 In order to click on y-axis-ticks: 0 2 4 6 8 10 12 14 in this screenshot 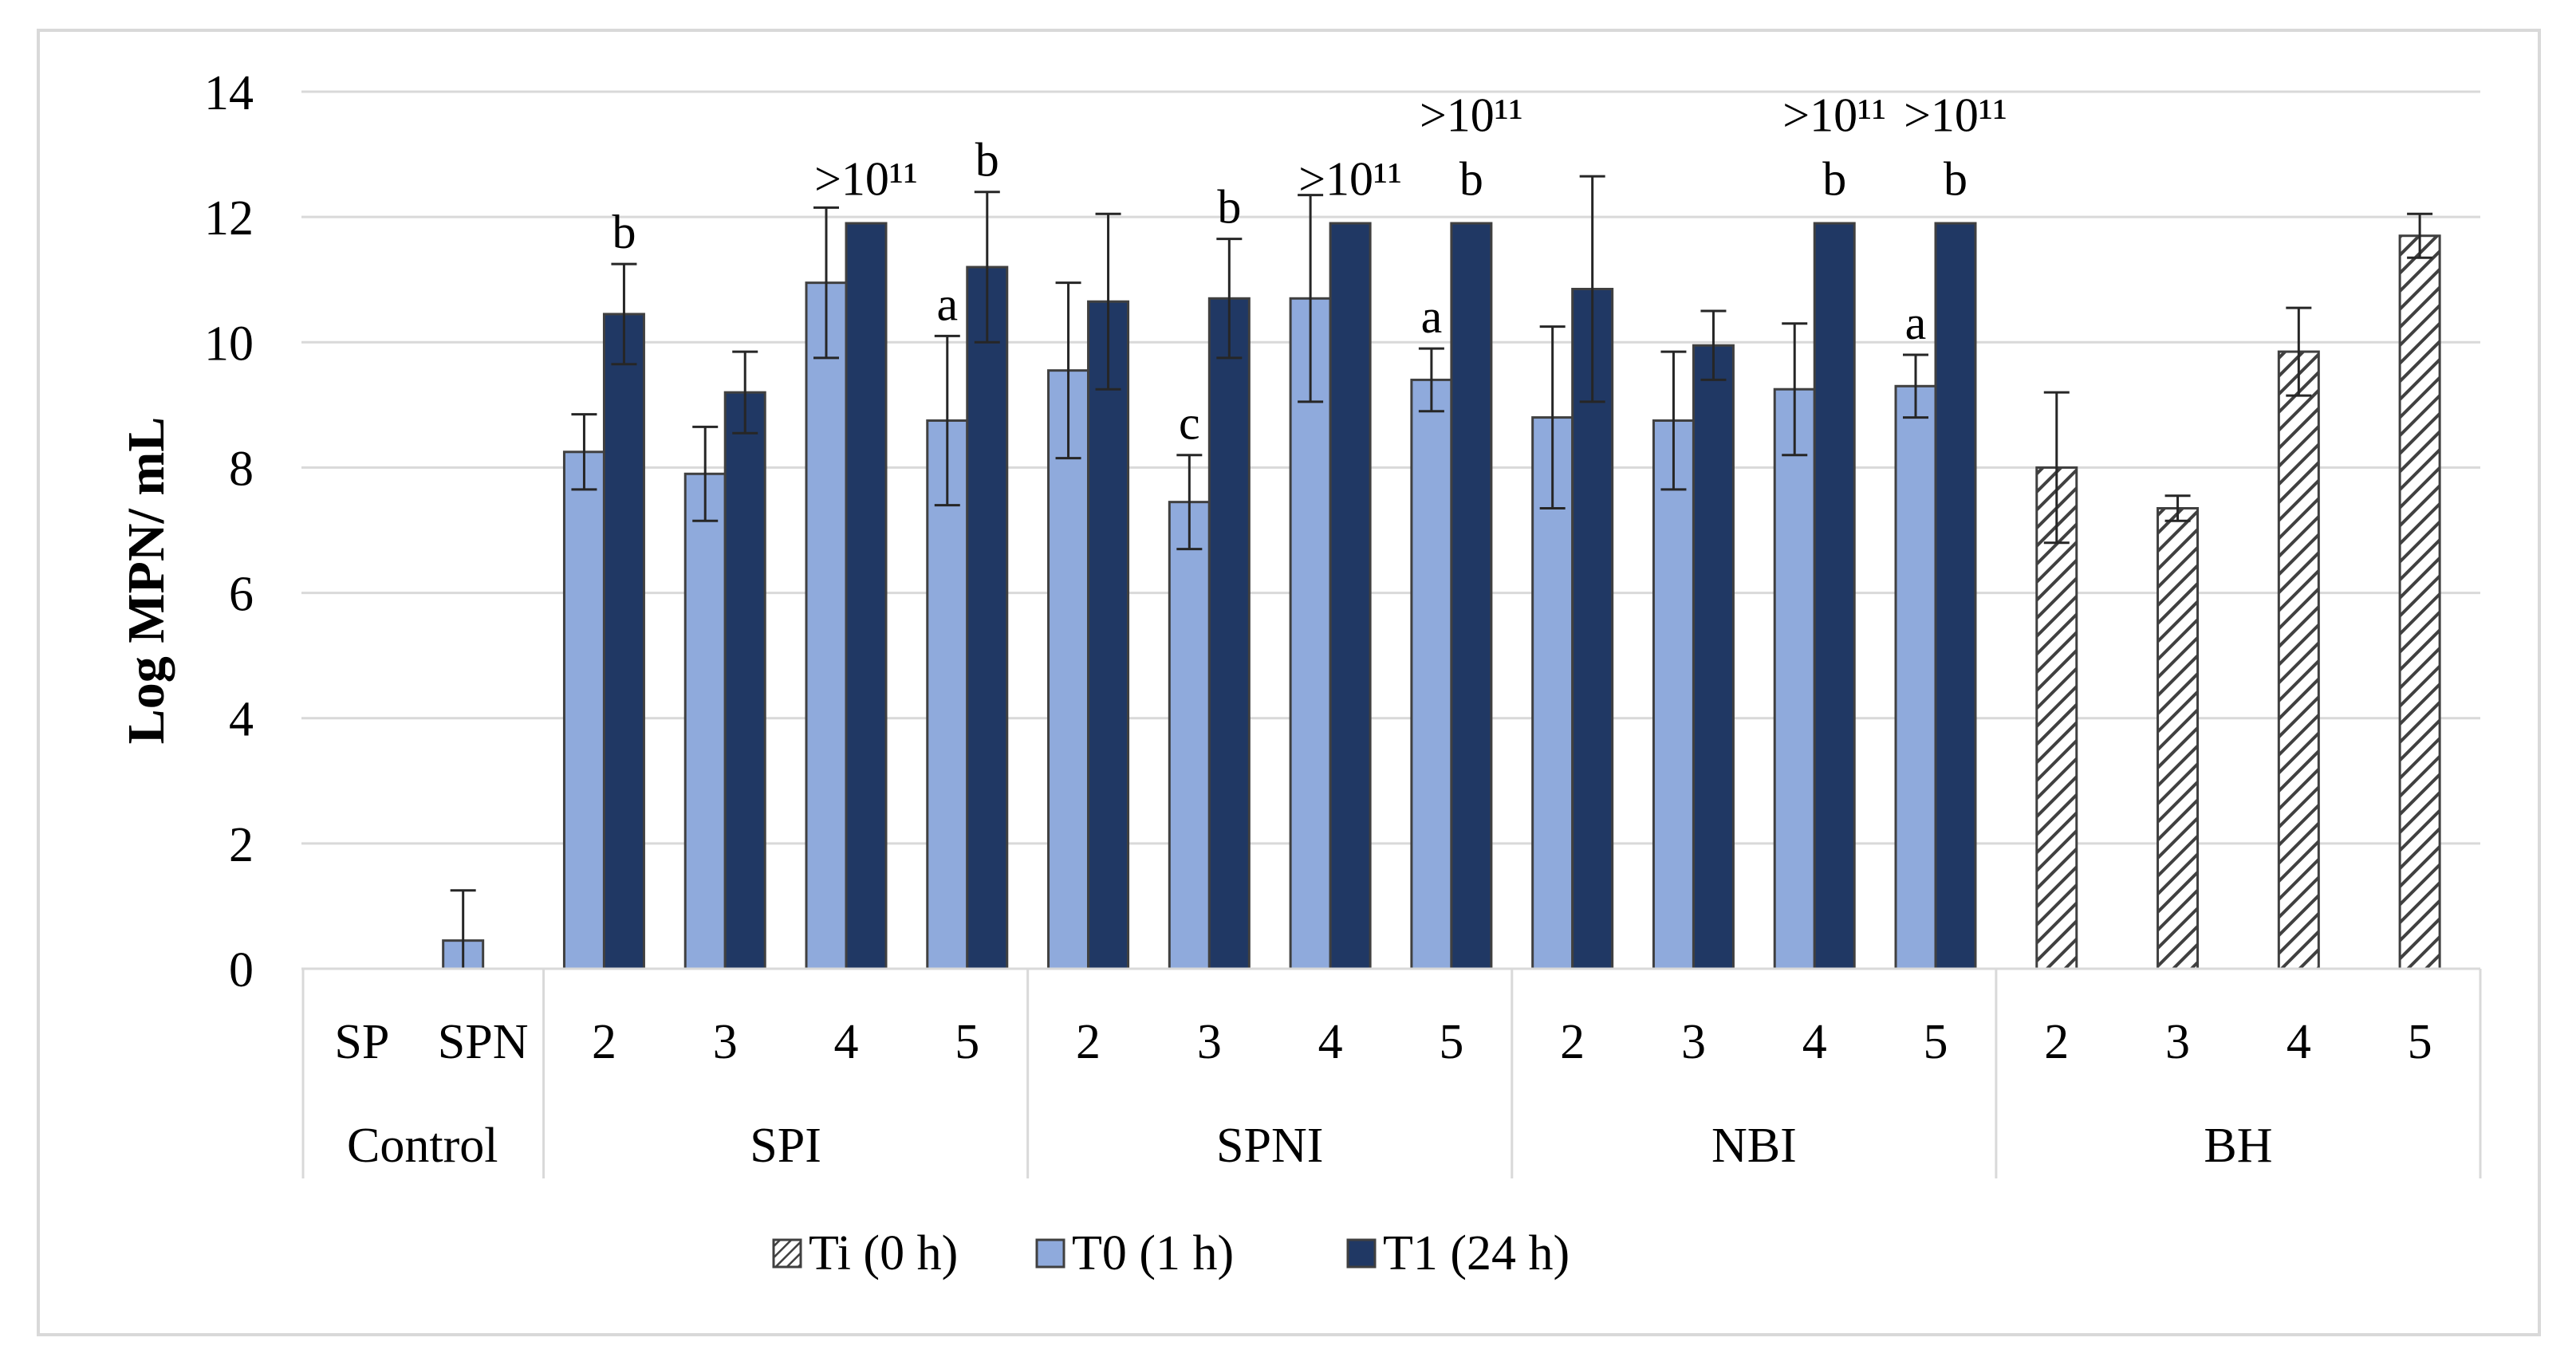, I will do `click(229, 531)`.